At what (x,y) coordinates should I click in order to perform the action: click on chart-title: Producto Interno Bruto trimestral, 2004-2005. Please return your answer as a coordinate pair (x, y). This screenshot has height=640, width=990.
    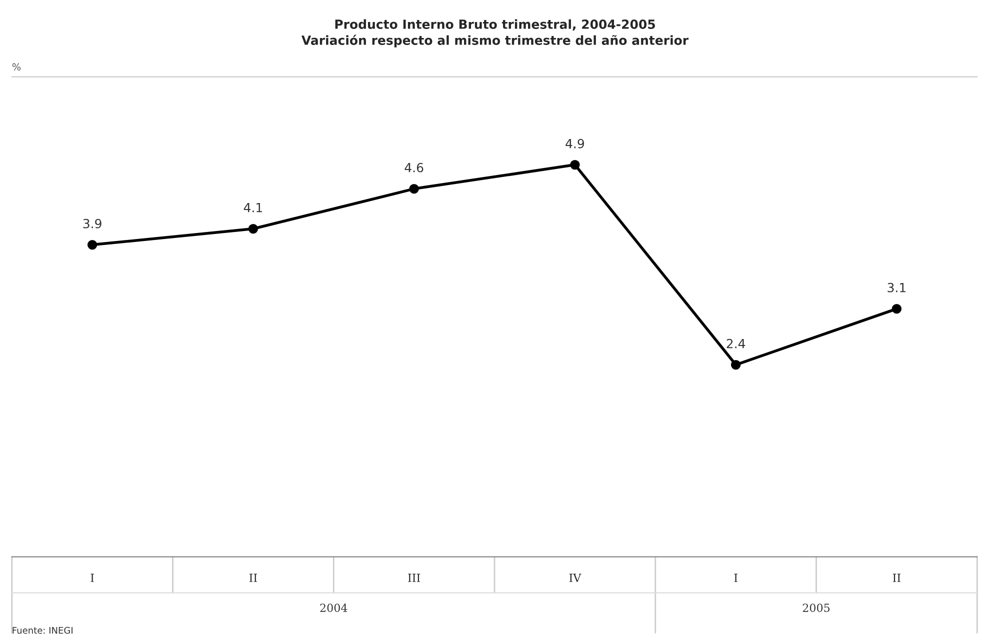
    Looking at the image, I should click on (495, 25).